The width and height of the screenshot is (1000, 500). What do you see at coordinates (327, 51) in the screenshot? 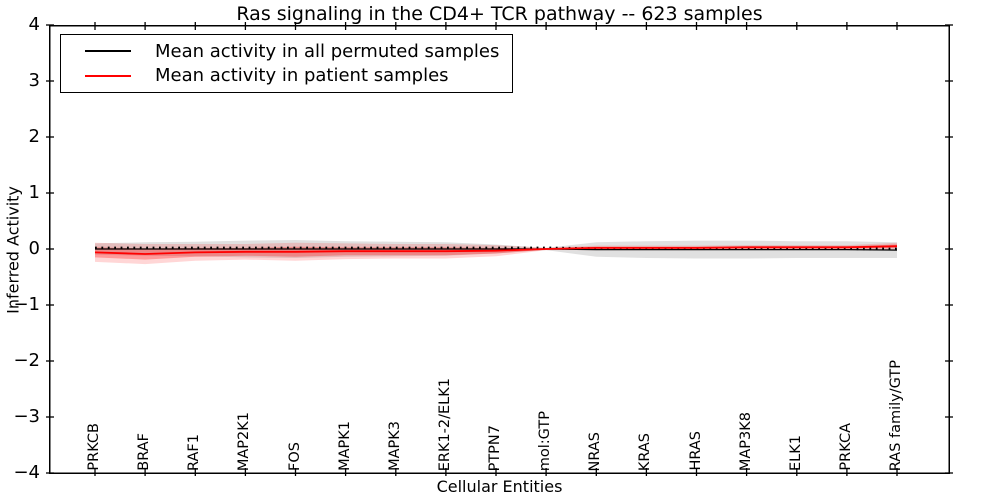
I see `legend-label-permuted: Mean activity in all permuted samples` at bounding box center [327, 51].